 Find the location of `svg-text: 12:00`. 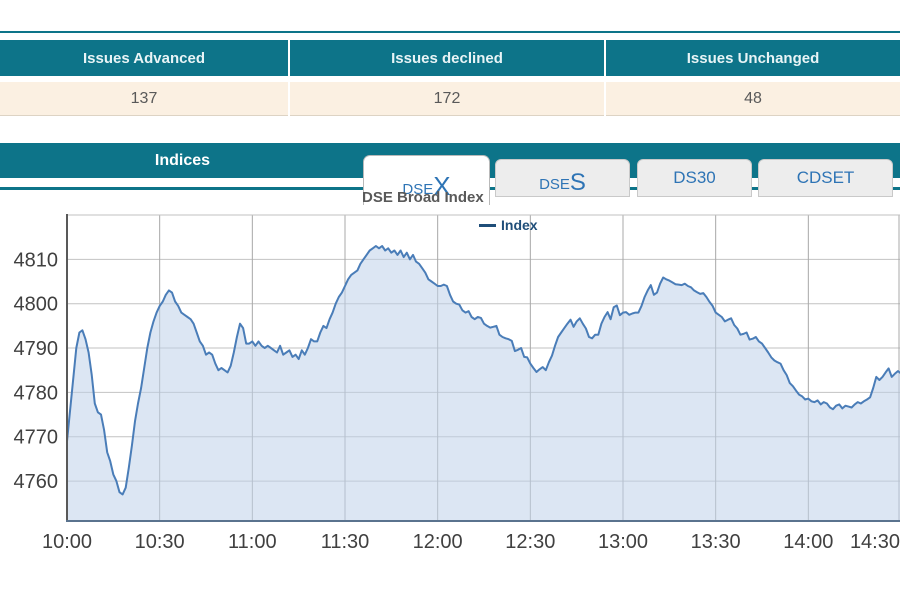

svg-text: 12:00 is located at coordinates (438, 542).